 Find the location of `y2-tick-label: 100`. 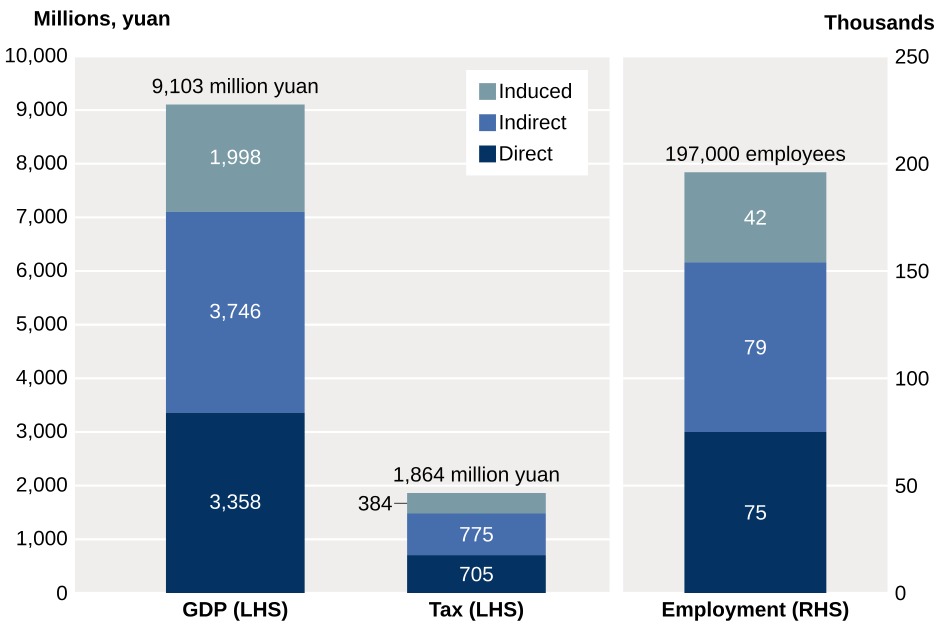

y2-tick-label: 100 is located at coordinates (912, 378).